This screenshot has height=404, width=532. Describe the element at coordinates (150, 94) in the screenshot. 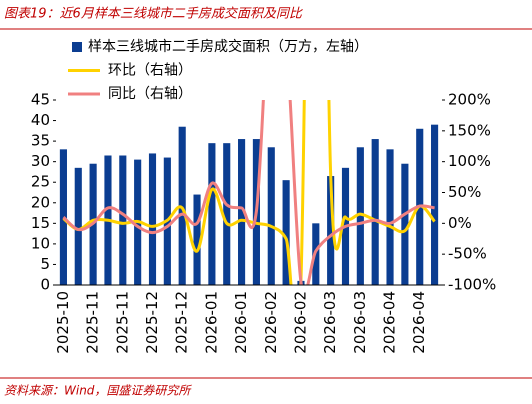

I see `legend-label: 同比（右轴）` at that location.